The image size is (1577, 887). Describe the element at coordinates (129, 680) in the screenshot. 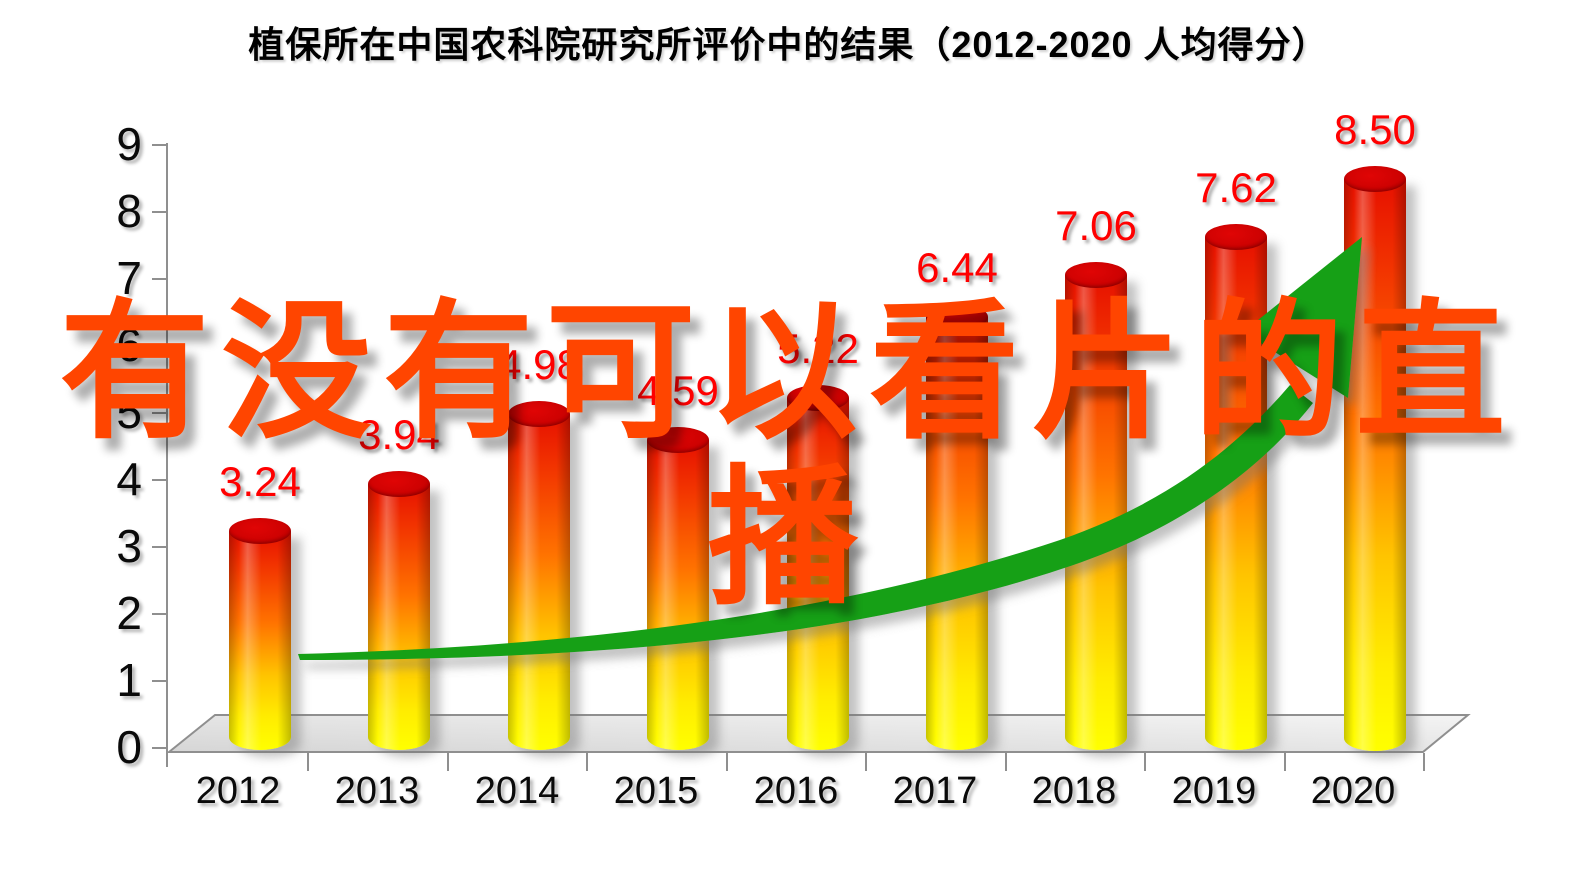

I see `y-axis-tick-label: 1` at that location.